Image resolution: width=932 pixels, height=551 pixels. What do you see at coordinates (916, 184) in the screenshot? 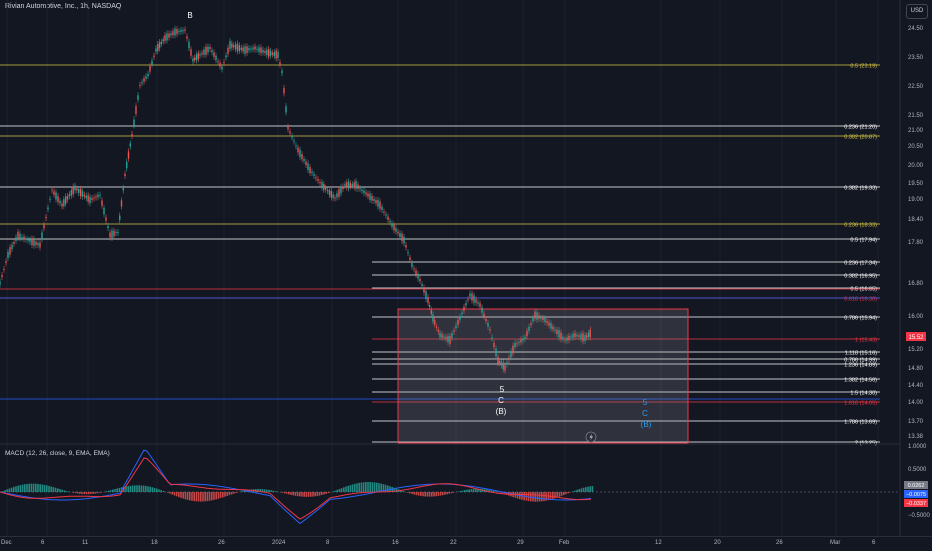
I see `price-tick: 19.50` at bounding box center [916, 184].